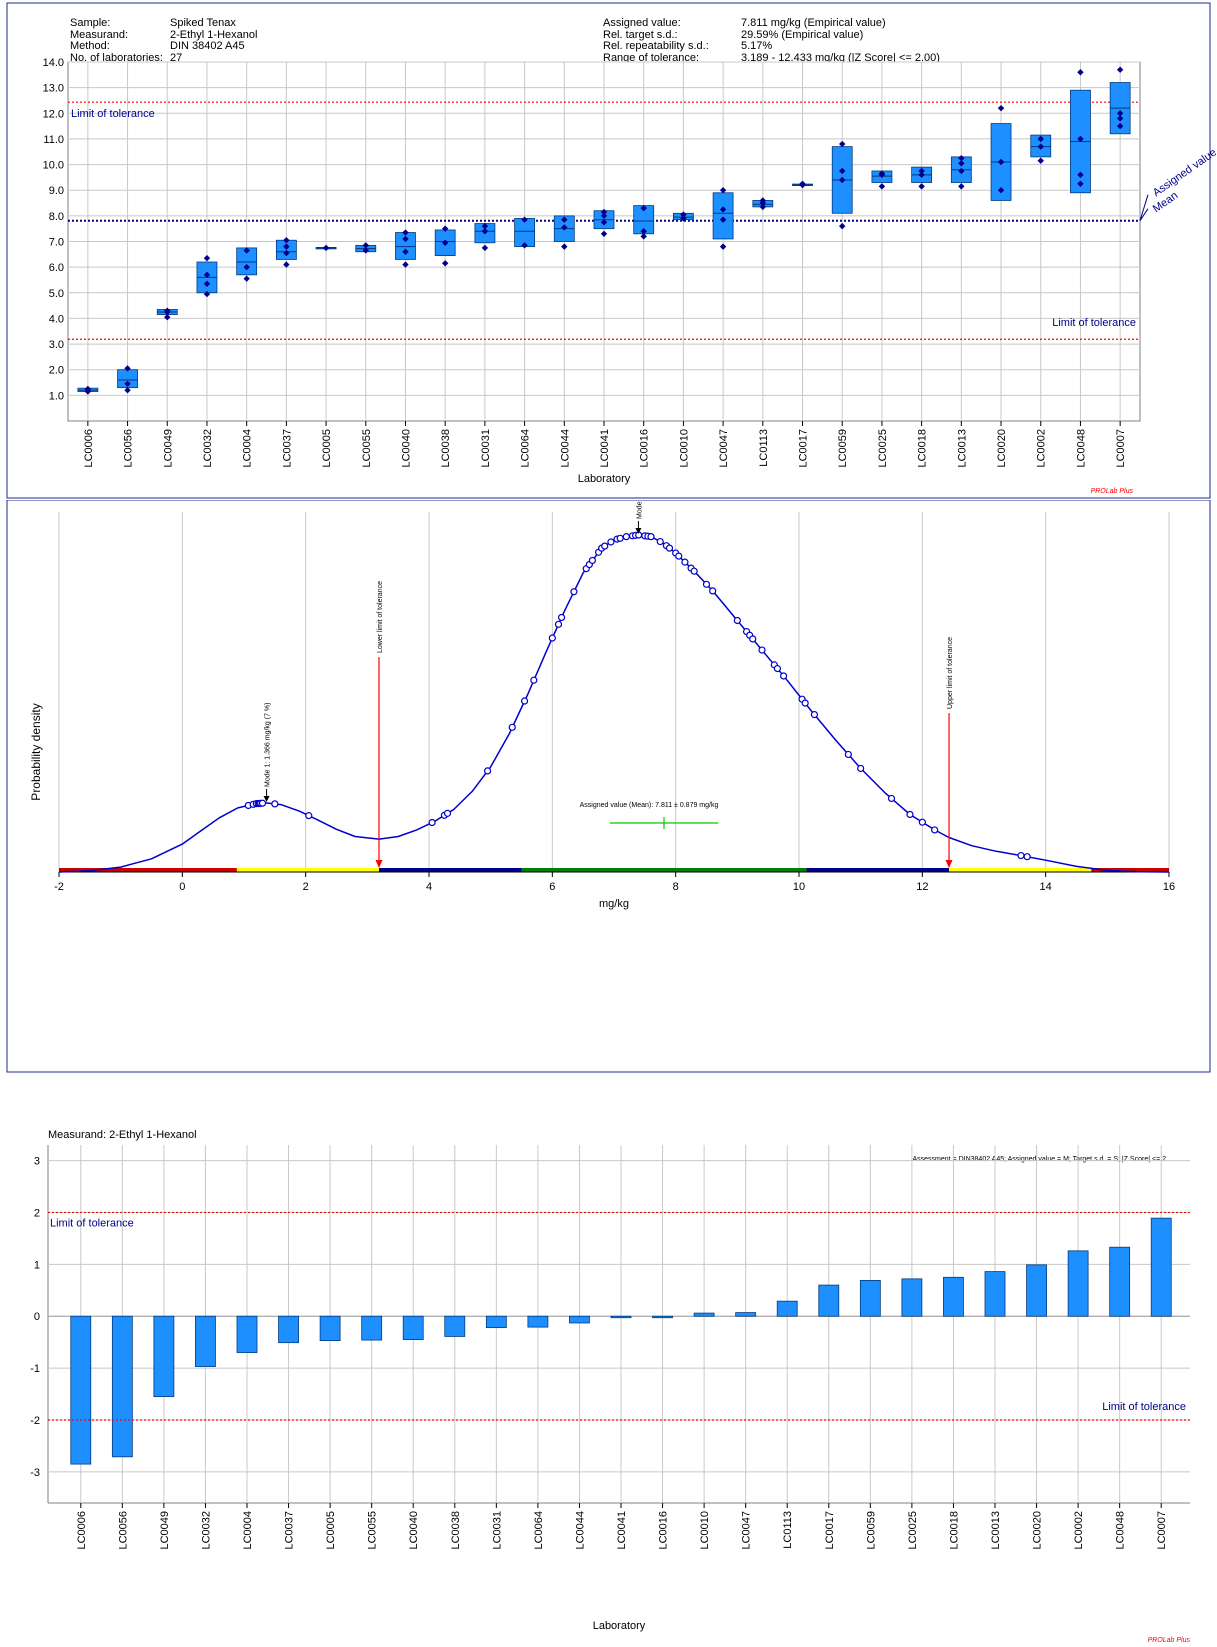 This screenshot has height=1647, width=1217. Describe the element at coordinates (565, 448) in the screenshot. I see `x-tick-label: LC0044` at that location.